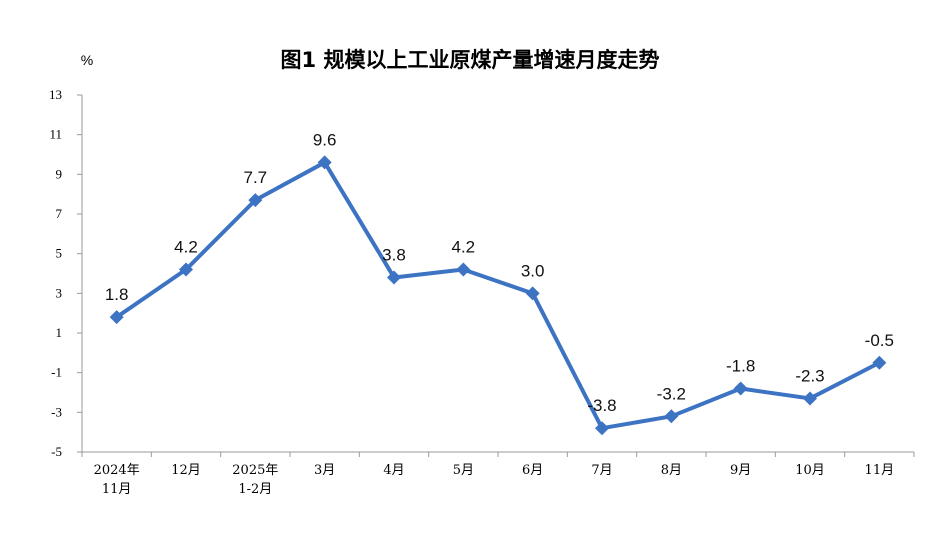 The height and width of the screenshot is (553, 941). I want to click on y-tick-label: 13, so click(55, 94).